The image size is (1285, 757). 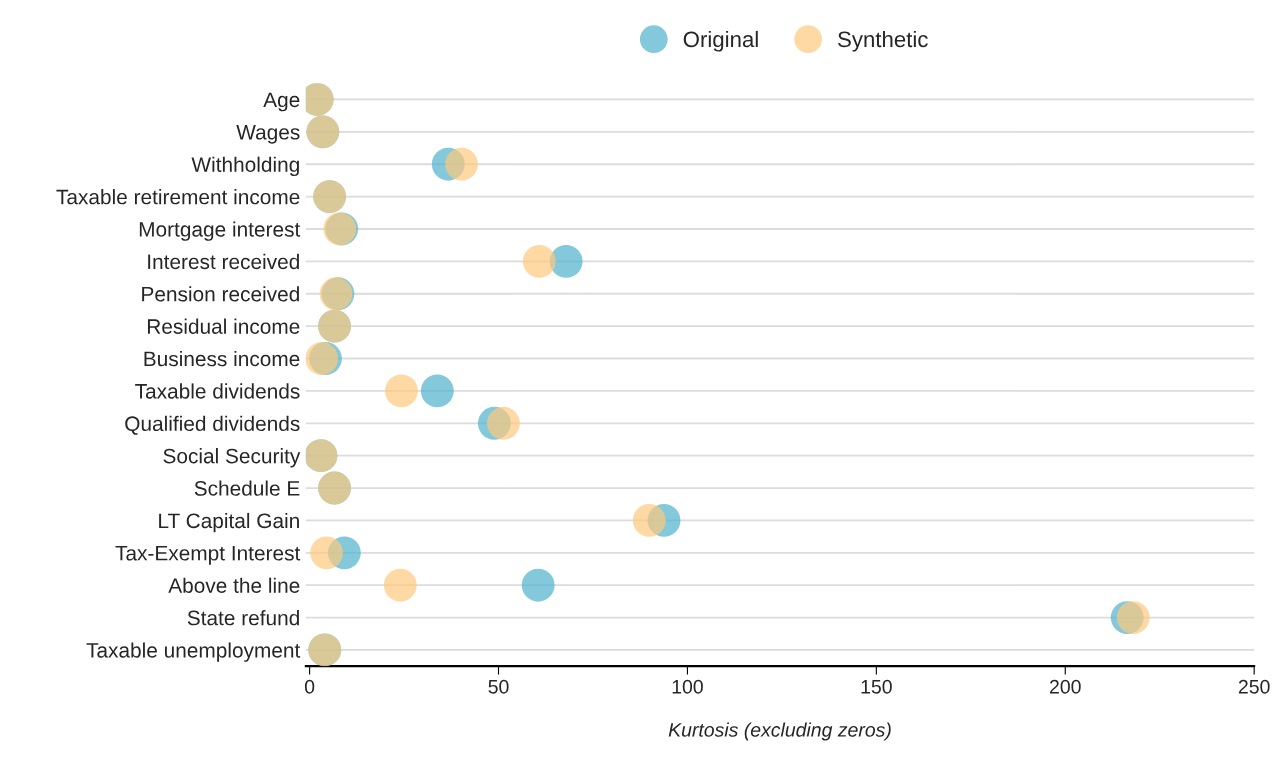 I want to click on legend-label: Original, so click(x=720, y=41).